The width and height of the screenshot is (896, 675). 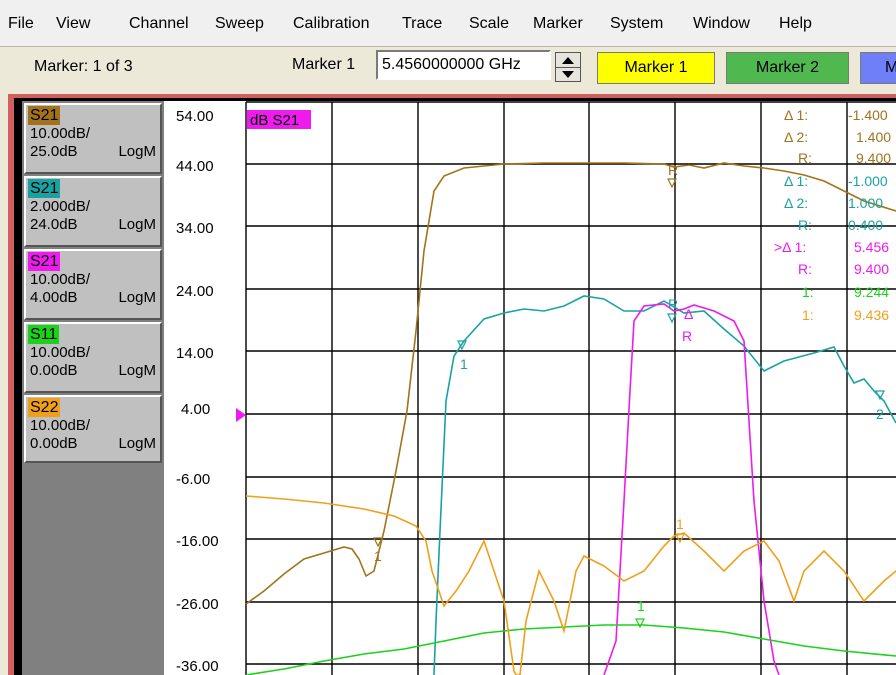 What do you see at coordinates (44, 407) in the screenshot?
I see `trace-name: S22` at bounding box center [44, 407].